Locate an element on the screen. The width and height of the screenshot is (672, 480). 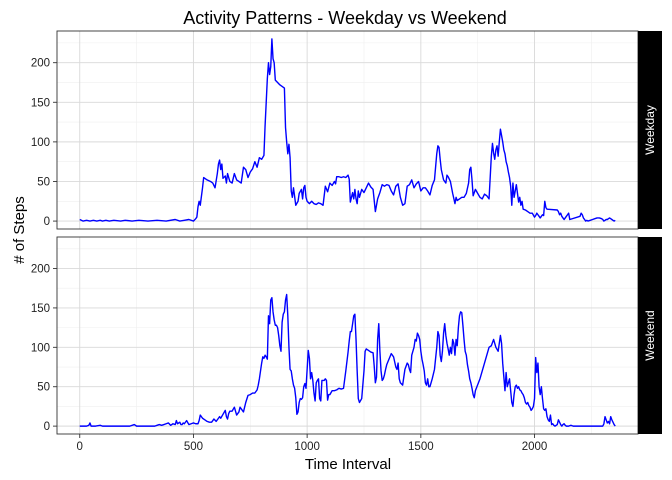
facet-strip-label: Weekend is located at coordinates (650, 335).